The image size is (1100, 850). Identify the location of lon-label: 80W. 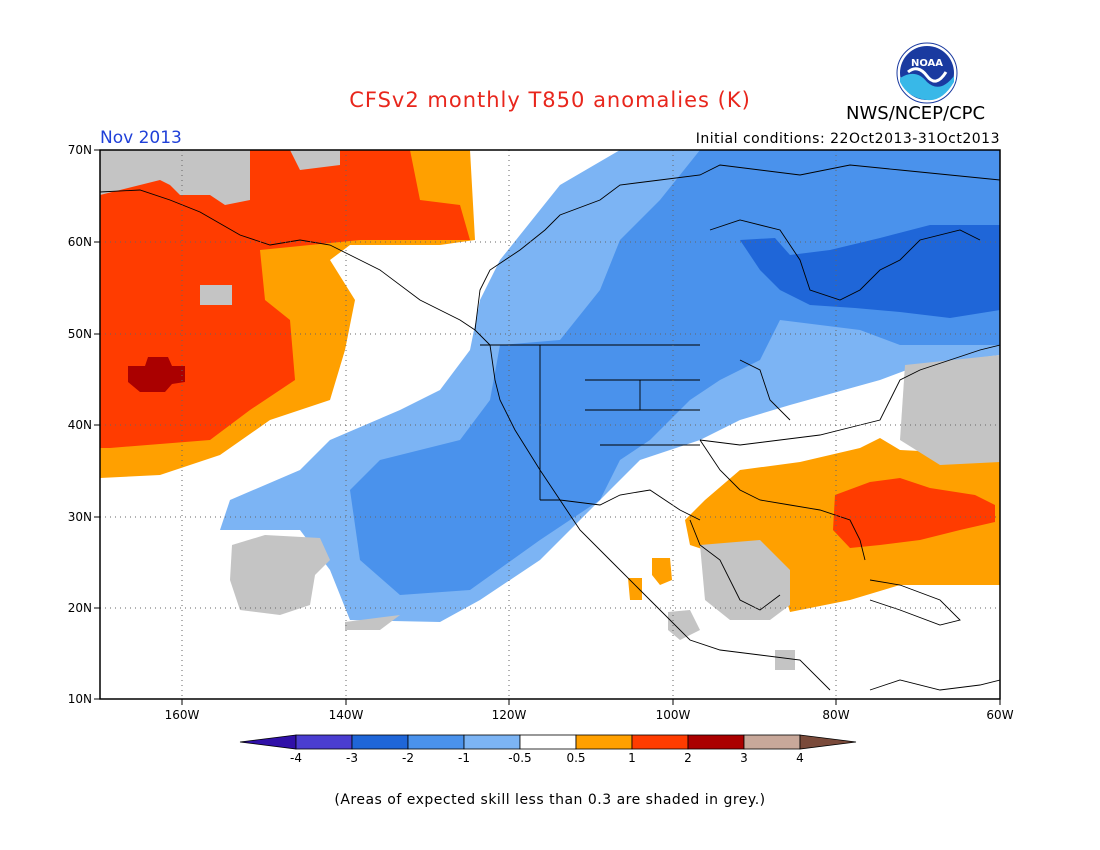
(835, 715).